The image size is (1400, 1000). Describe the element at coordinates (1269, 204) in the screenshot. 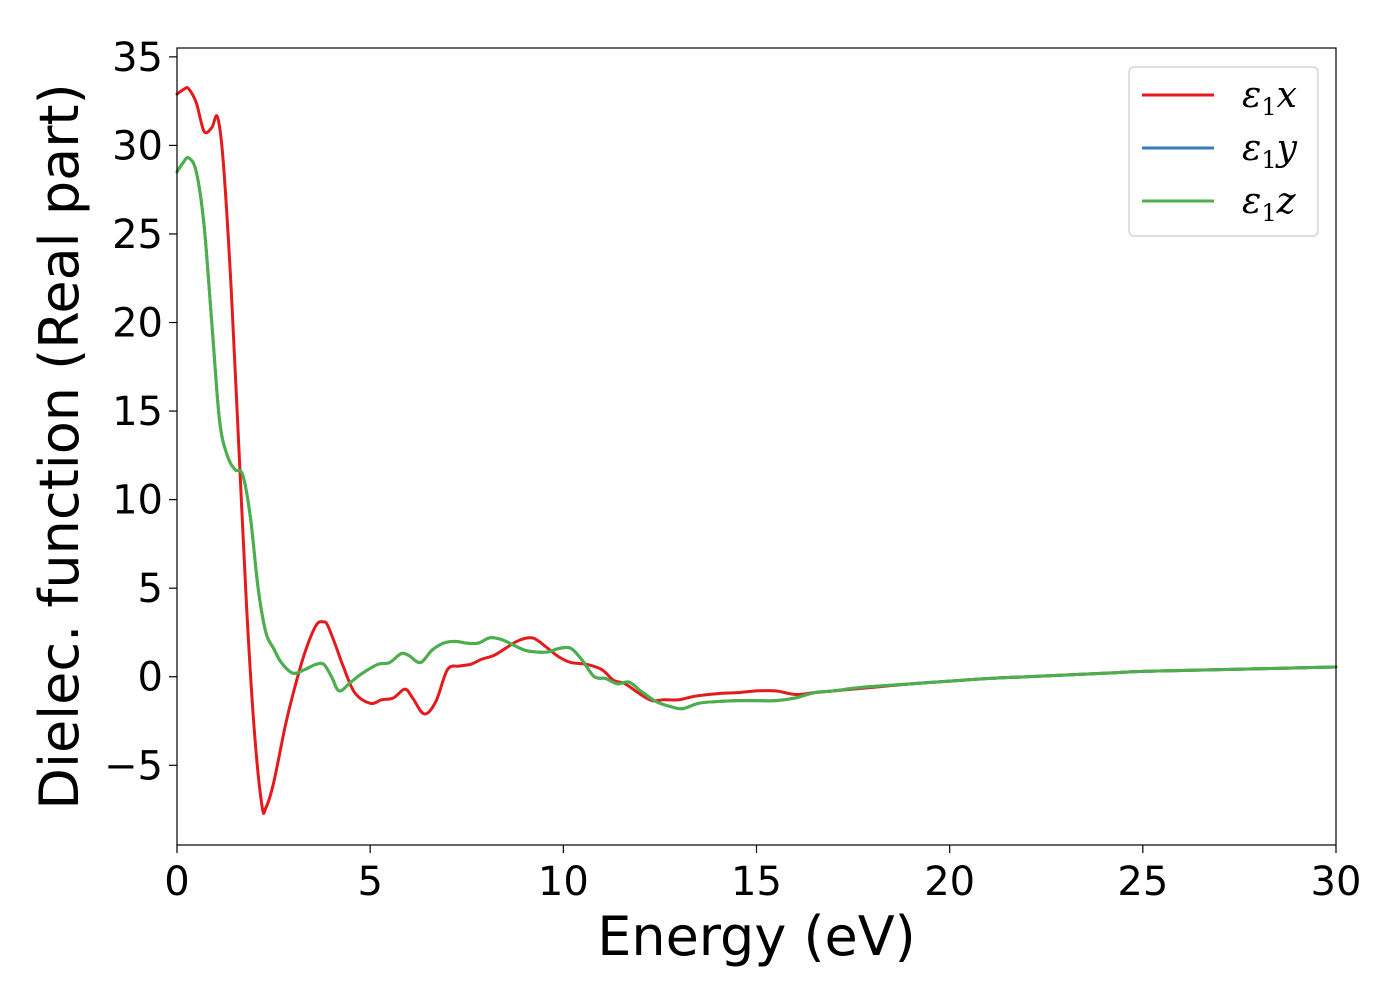

I see `legend-label: ε1z` at that location.